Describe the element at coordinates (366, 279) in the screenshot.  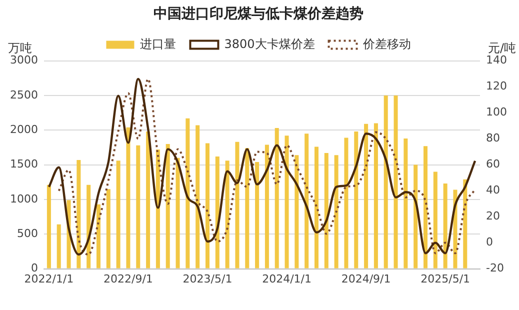
I see `x-tick-label: 2024/9/1` at that location.